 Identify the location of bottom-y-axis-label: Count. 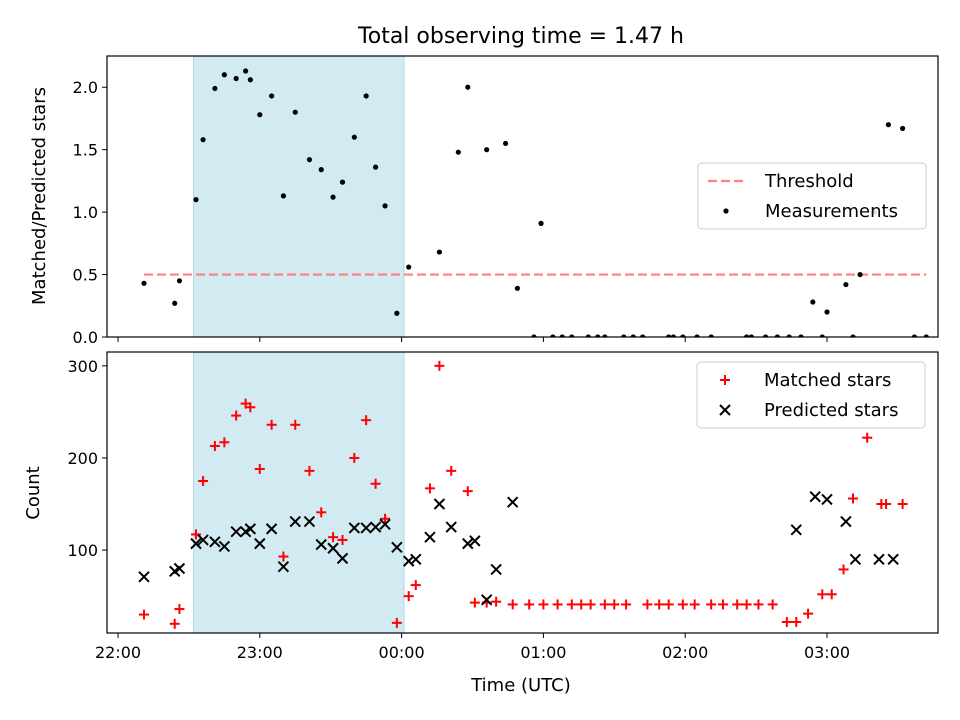
(33, 492).